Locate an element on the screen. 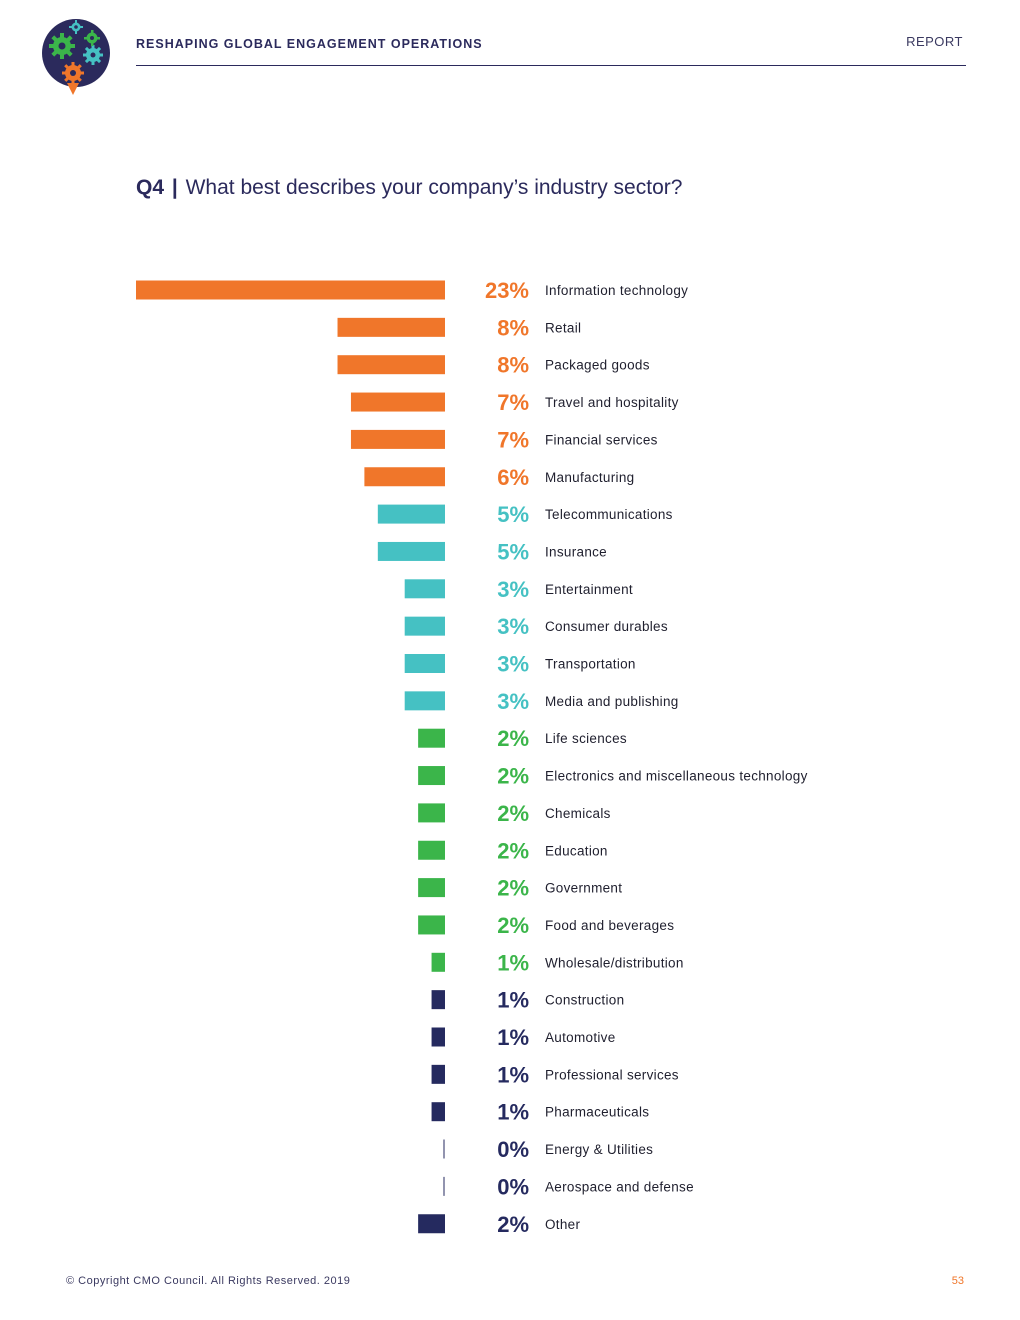 The width and height of the screenshot is (1020, 1320). value-label-consumer-durables: 3% is located at coordinates (513, 626).